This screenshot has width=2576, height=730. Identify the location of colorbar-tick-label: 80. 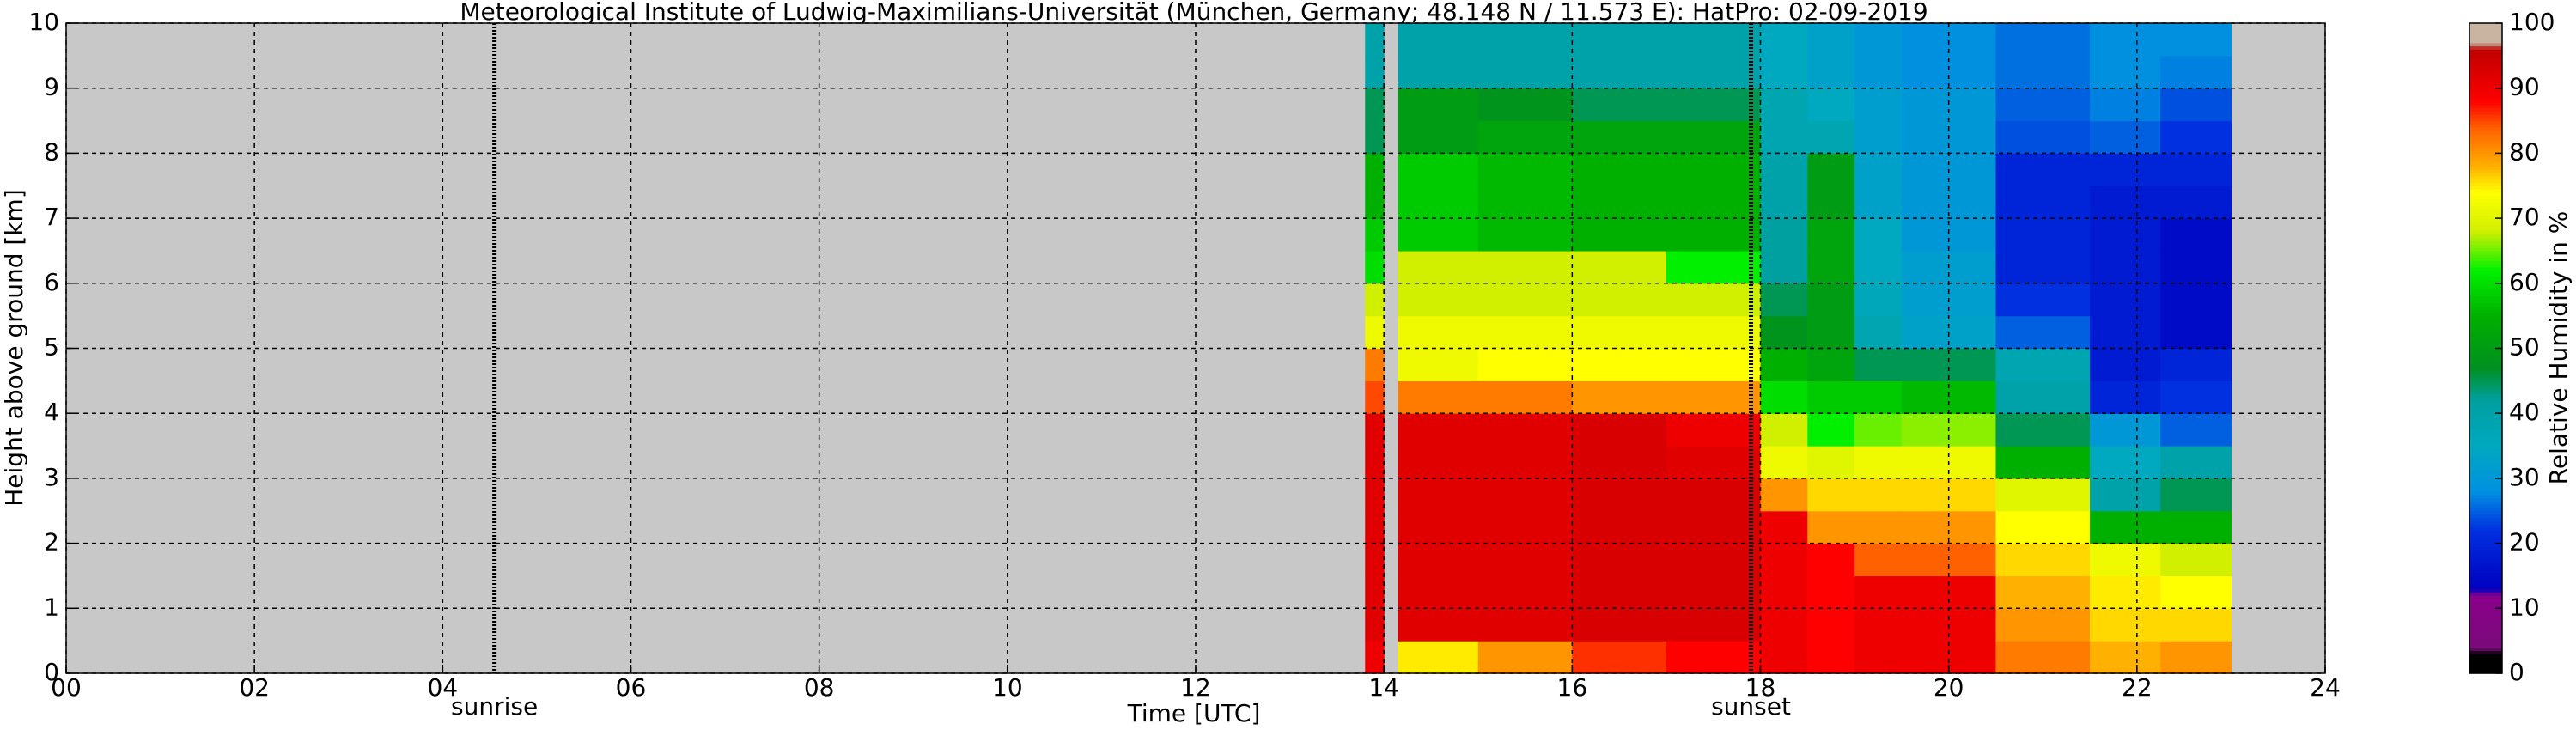
(2524, 151).